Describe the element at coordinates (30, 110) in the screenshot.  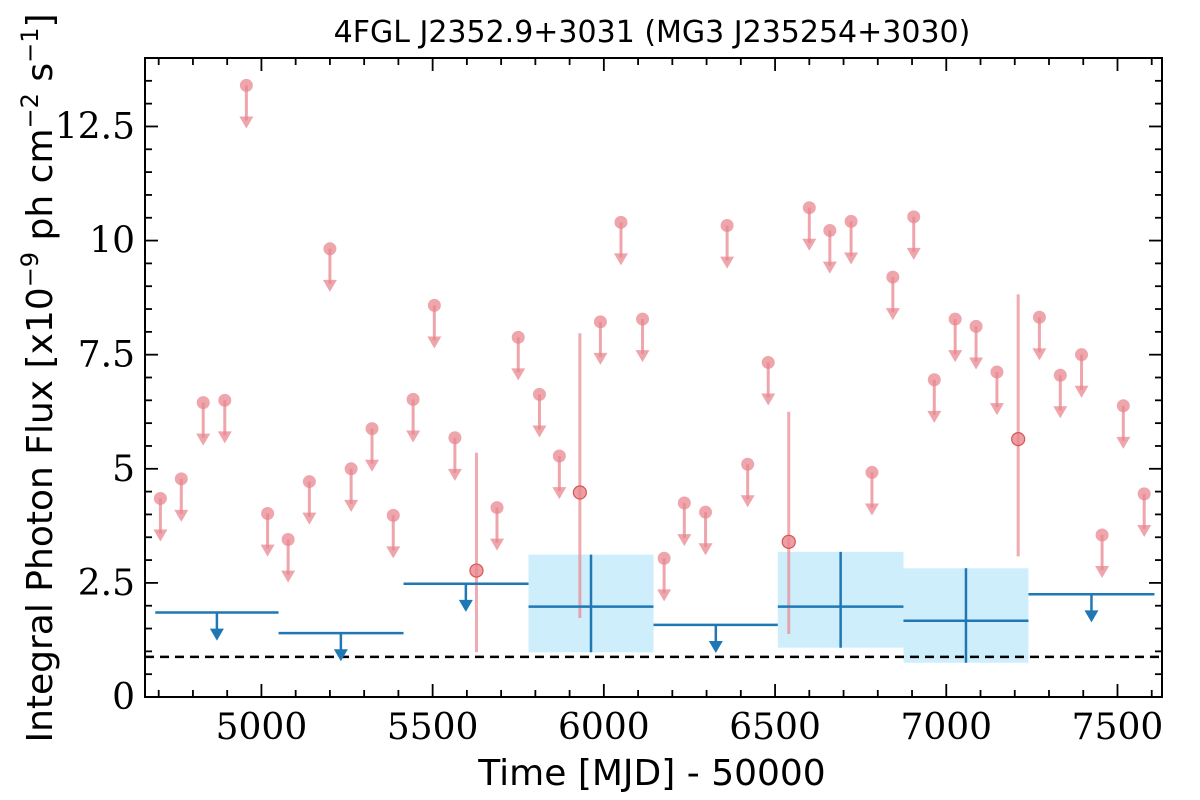
I see `y-axis-label-unit-exp: −2` at that location.